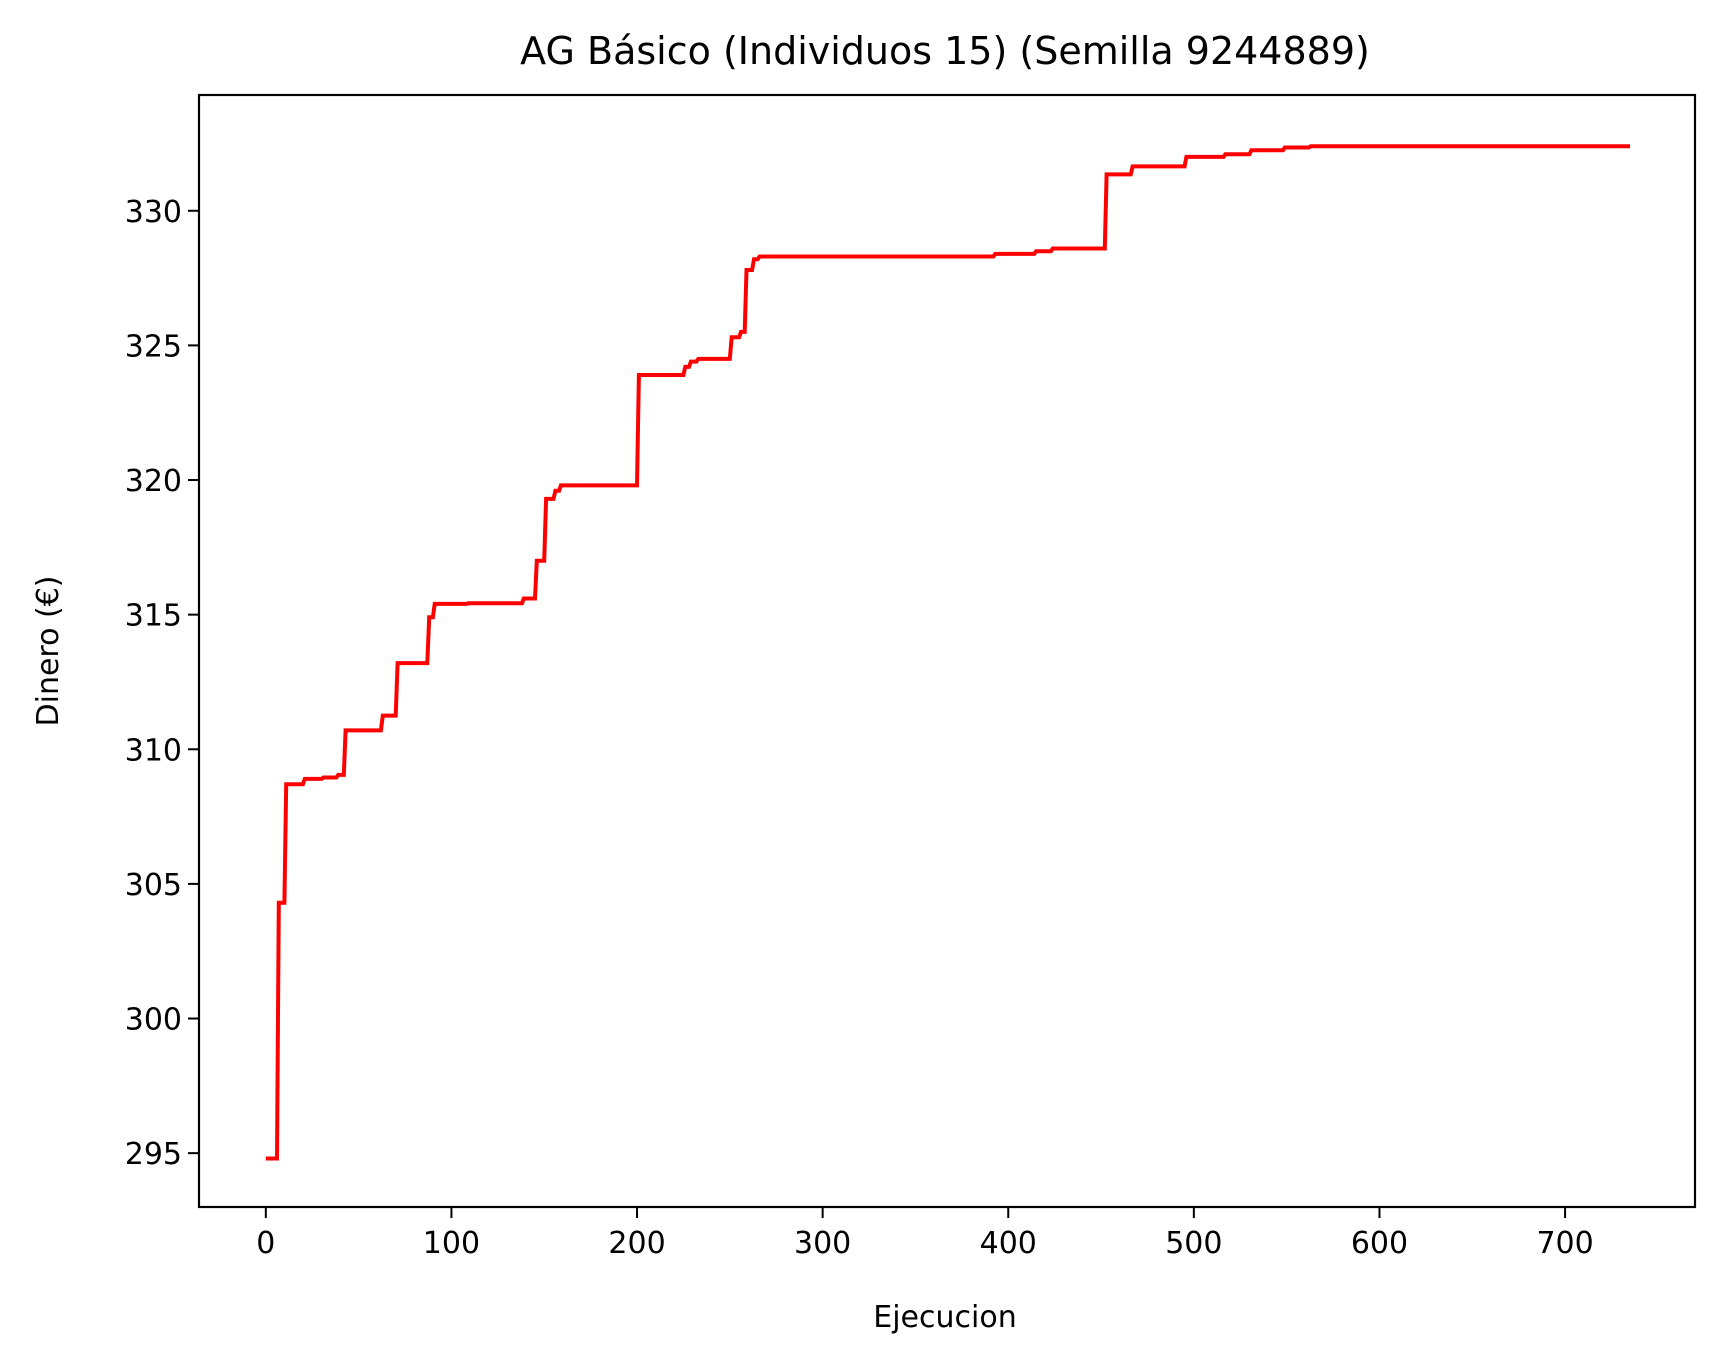 The image size is (1715, 1361). What do you see at coordinates (265, 1243) in the screenshot?
I see `x-tick-label: 0` at bounding box center [265, 1243].